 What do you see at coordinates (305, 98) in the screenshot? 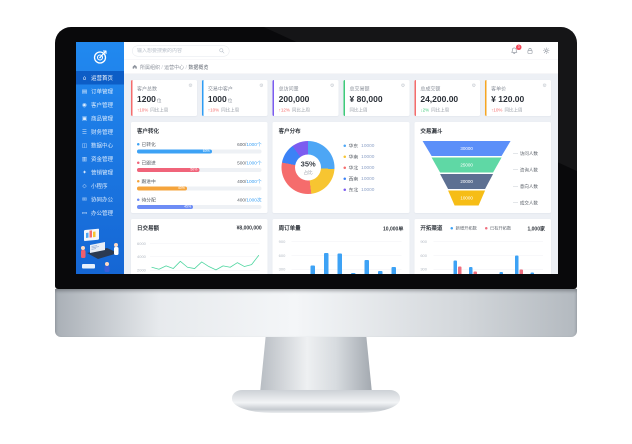
I see `kpi-card: 总访问量 ⚙ 200,000 ↑12% 同比上周` at bounding box center [305, 98].